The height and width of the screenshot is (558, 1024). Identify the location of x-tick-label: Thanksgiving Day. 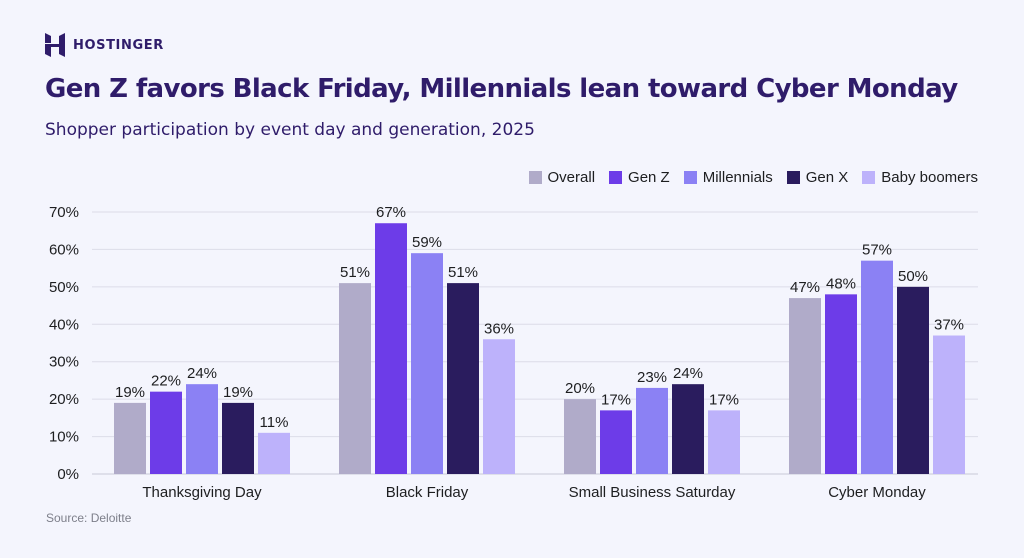
(202, 492).